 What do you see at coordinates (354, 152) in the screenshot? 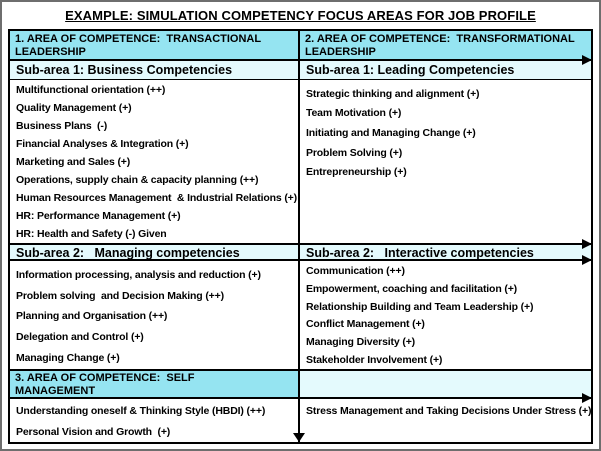
I see `competency-item: Problem Solving (+)` at bounding box center [354, 152].